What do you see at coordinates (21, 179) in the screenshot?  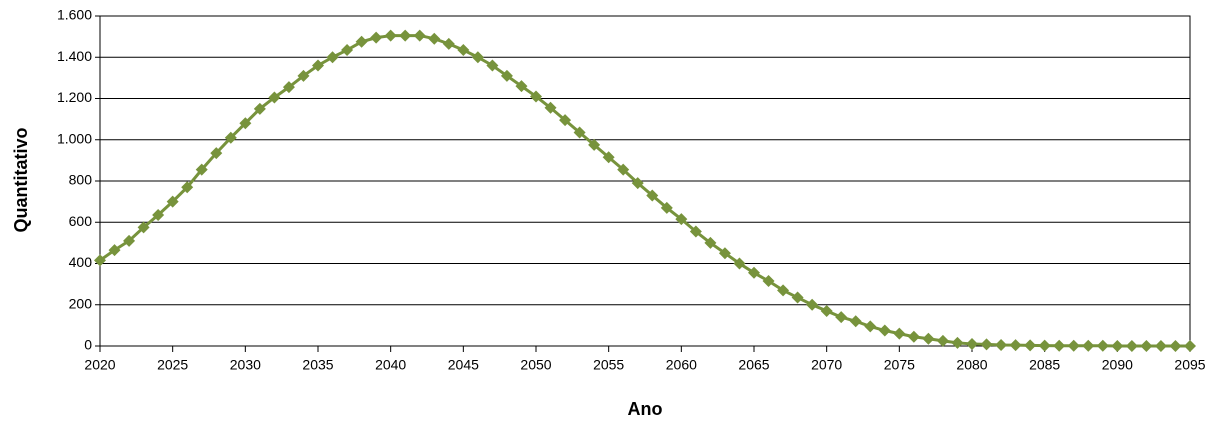 I see `y-axis-title: Quantitativo` at bounding box center [21, 179].